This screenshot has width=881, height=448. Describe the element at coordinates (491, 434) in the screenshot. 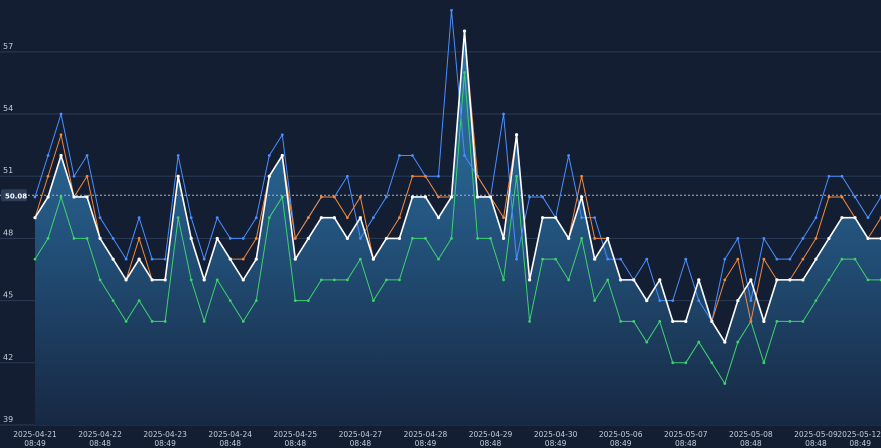

I see `x-tick-date: 2025-04-29` at that location.